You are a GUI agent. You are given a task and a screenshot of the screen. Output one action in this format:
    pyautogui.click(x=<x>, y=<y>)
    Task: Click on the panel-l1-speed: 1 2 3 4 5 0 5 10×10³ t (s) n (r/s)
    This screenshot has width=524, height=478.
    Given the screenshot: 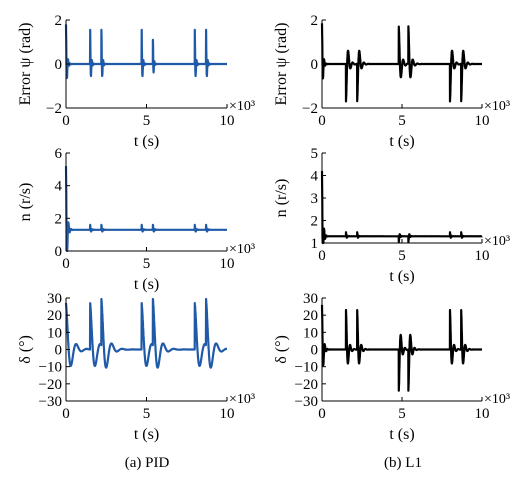 What is the action you would take?
    pyautogui.click(x=391, y=215)
    